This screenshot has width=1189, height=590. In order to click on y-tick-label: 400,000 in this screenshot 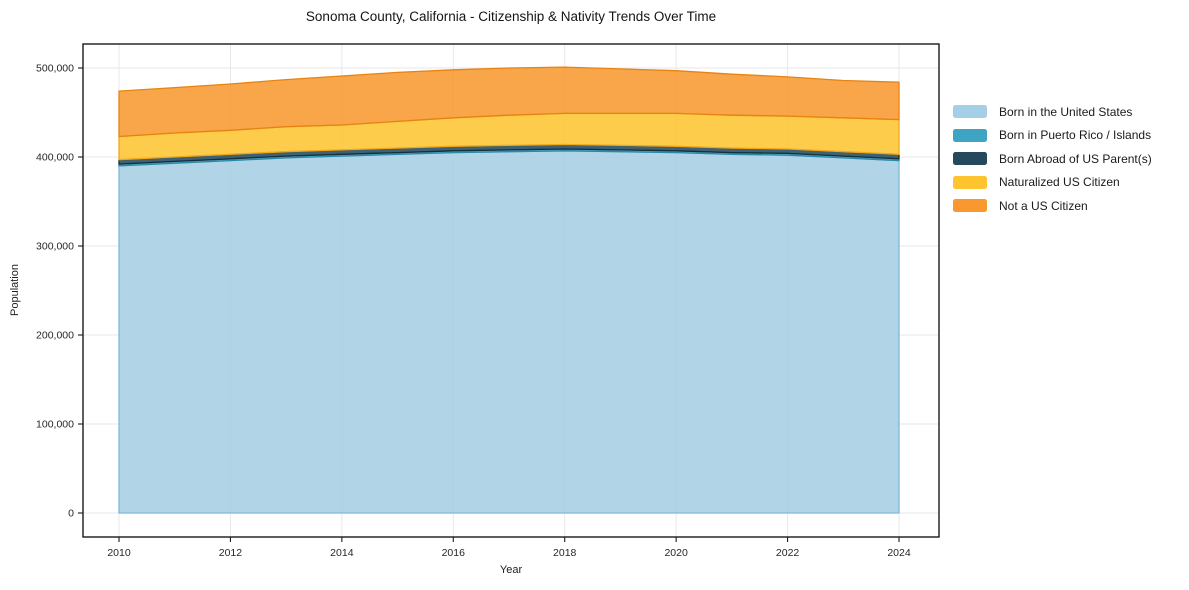, I will do `click(55, 158)`.